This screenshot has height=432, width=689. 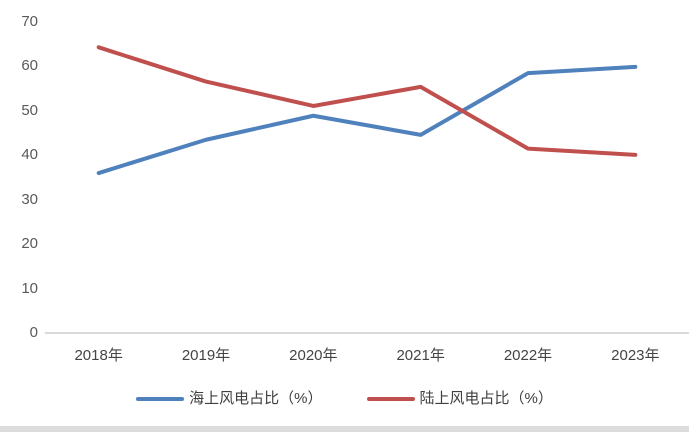 I want to click on x-tick-label: 2020年, so click(x=313, y=355).